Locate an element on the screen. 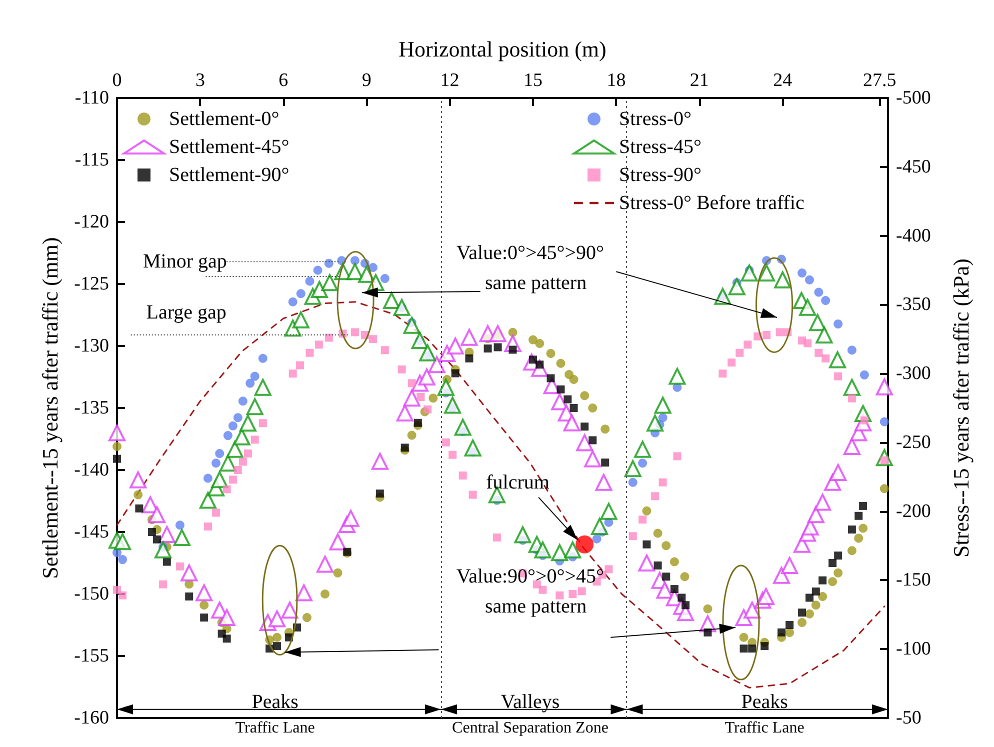 The width and height of the screenshot is (994, 747). x-tick-label: 24 is located at coordinates (783, 80).